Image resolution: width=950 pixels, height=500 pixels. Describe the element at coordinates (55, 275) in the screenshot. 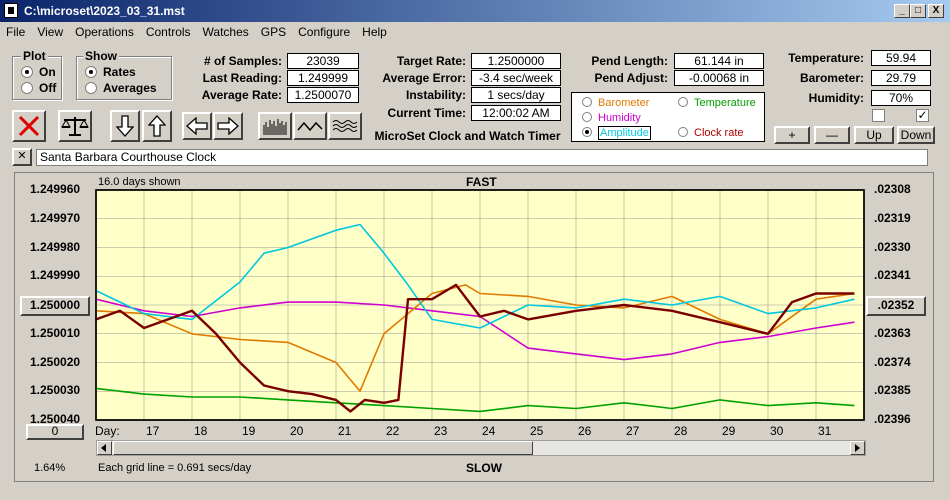

I see `y-left-tick-label: 1.249990` at that location.